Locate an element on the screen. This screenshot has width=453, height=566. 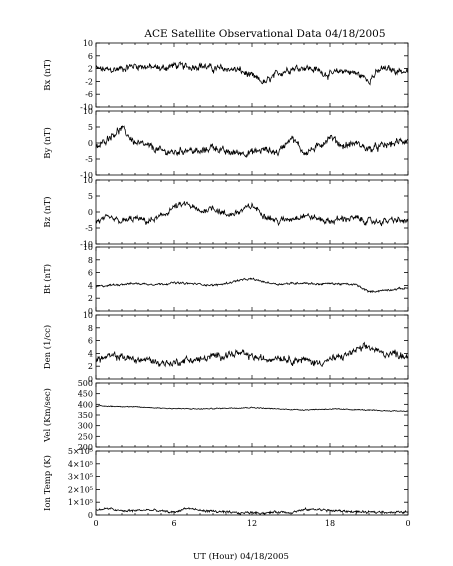
x-axis: 0 6 12 18 0 is located at coordinates (251, 523).